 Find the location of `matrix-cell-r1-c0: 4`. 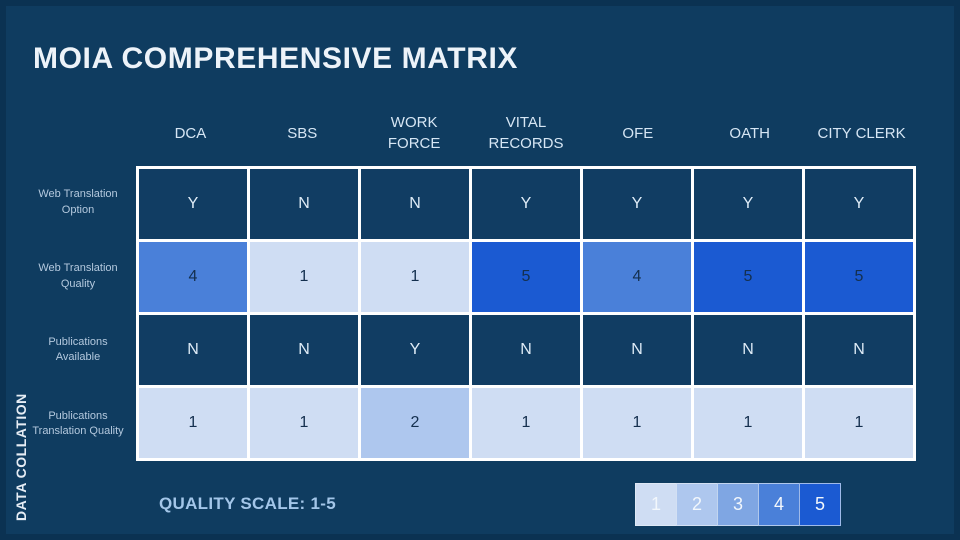

matrix-cell-r1-c0: 4 is located at coordinates (193, 277).